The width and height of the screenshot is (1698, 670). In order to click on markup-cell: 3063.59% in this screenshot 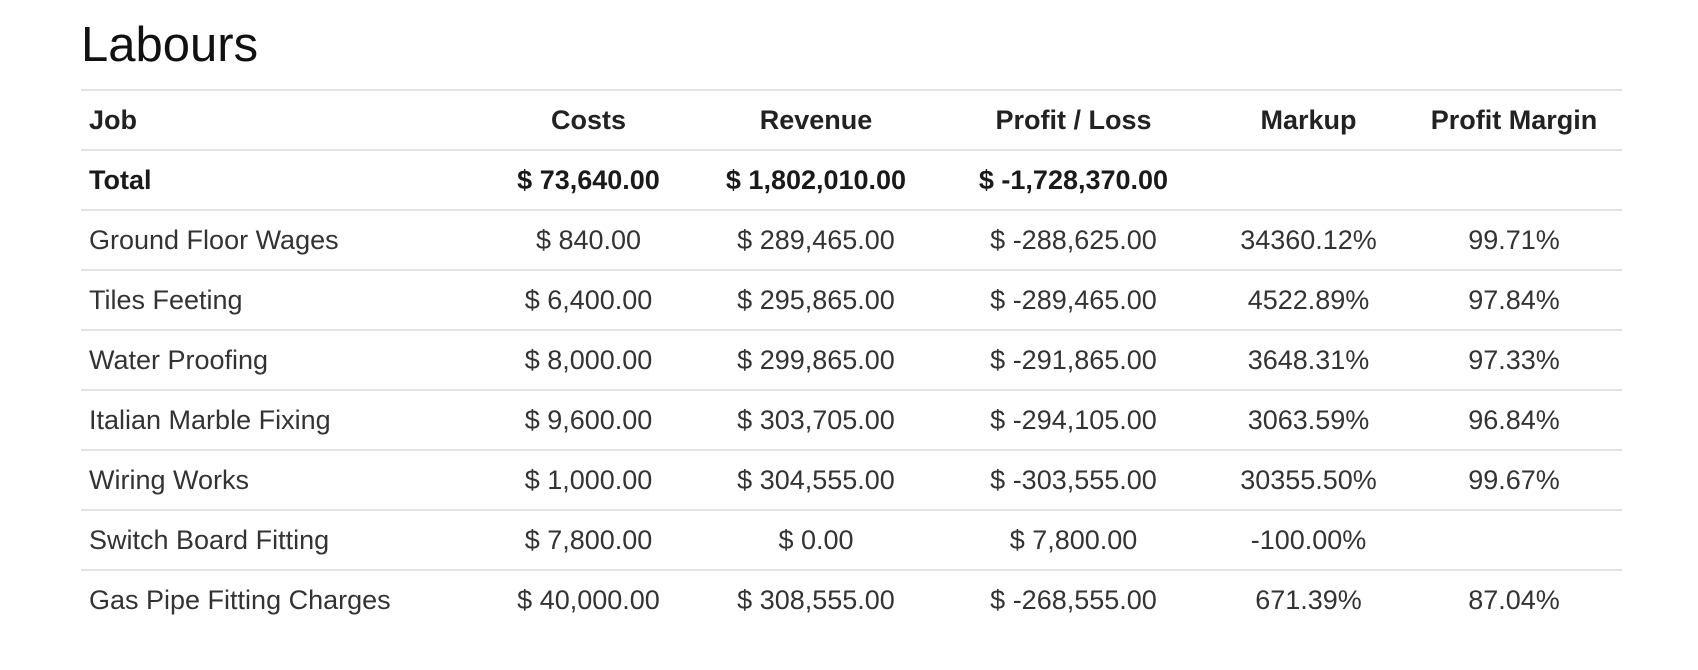, I will do `click(1308, 419)`.